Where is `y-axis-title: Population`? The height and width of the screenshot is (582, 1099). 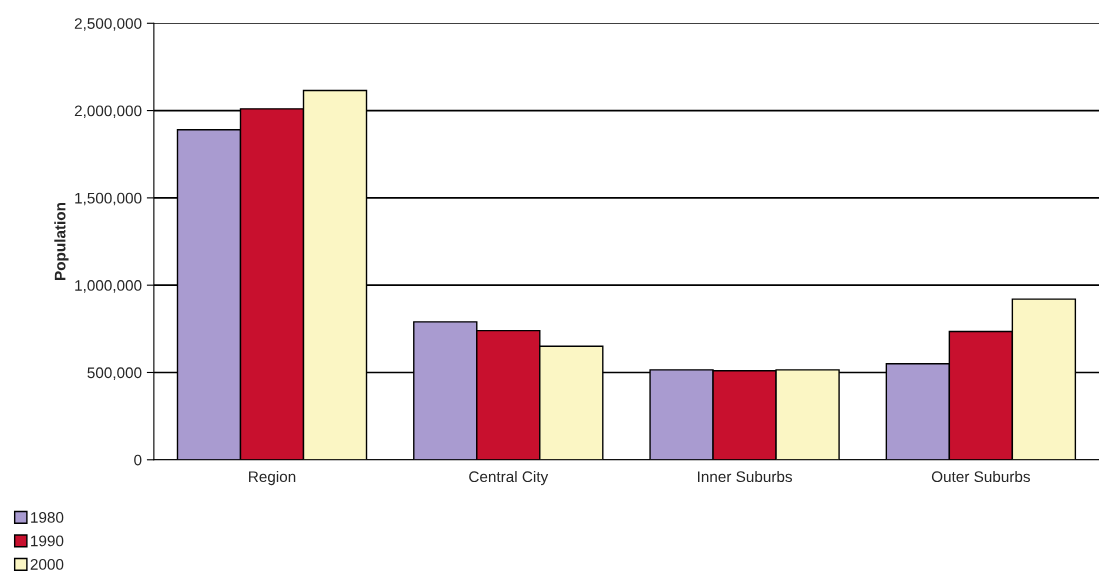
y-axis-title: Population is located at coordinates (61, 241).